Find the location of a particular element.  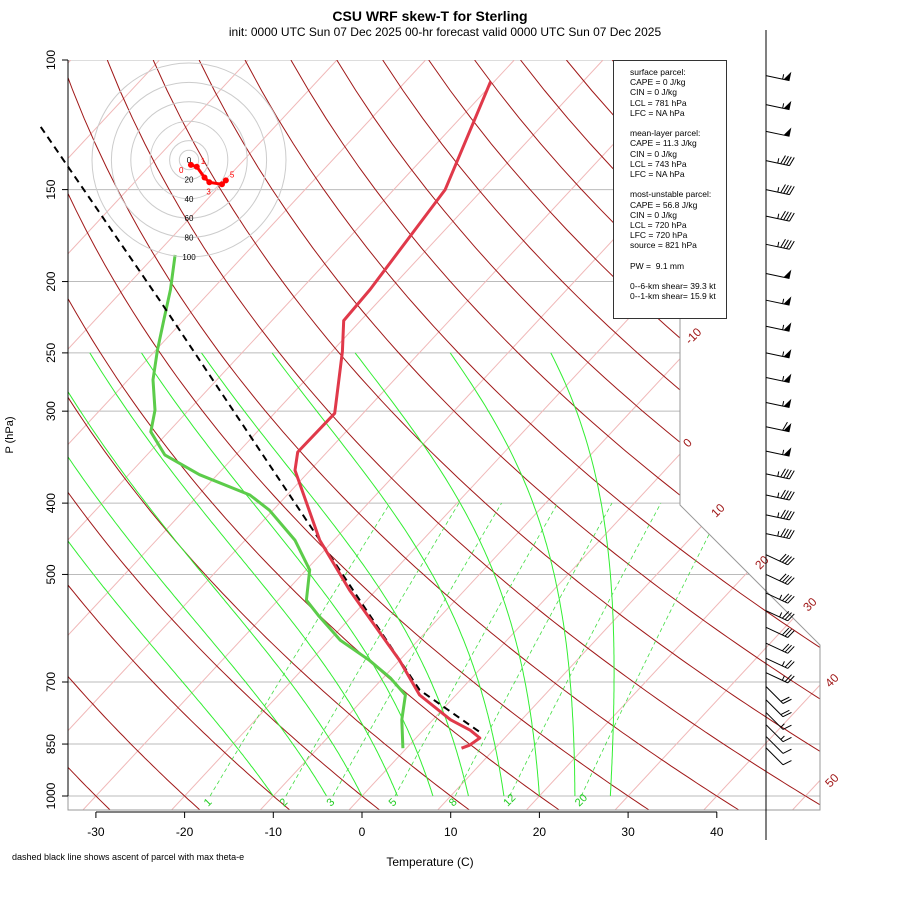

y-tick-label: 100 is located at coordinates (51, 60).